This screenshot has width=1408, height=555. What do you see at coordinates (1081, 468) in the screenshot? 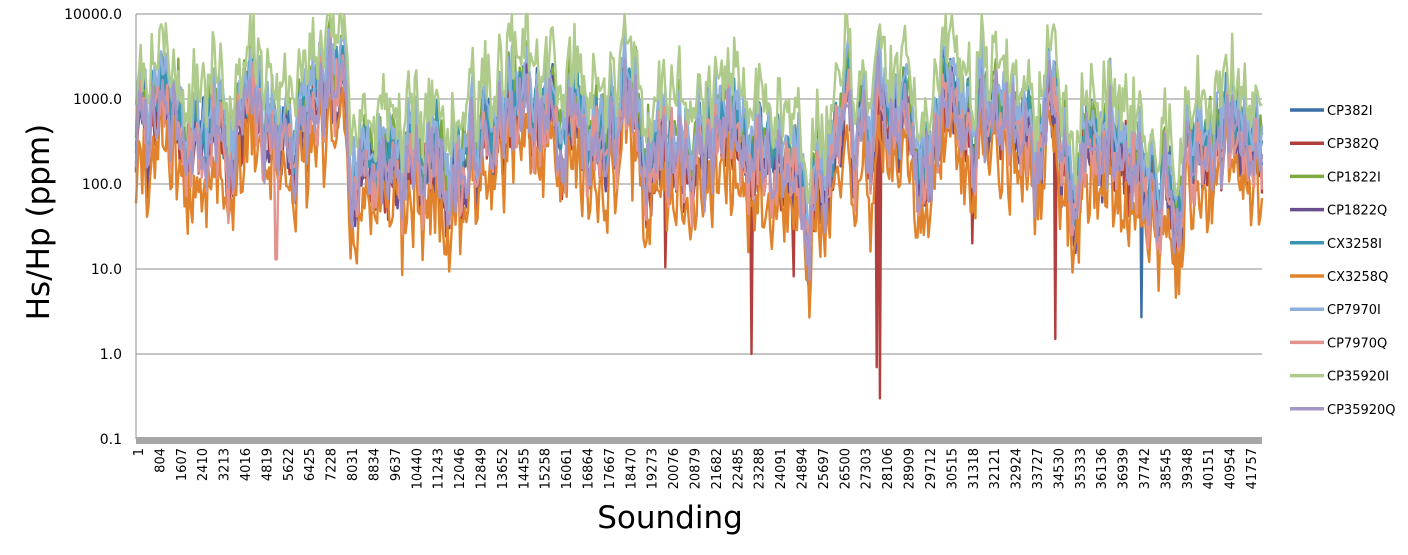
I see `x-tick-label: 35333` at bounding box center [1081, 468].